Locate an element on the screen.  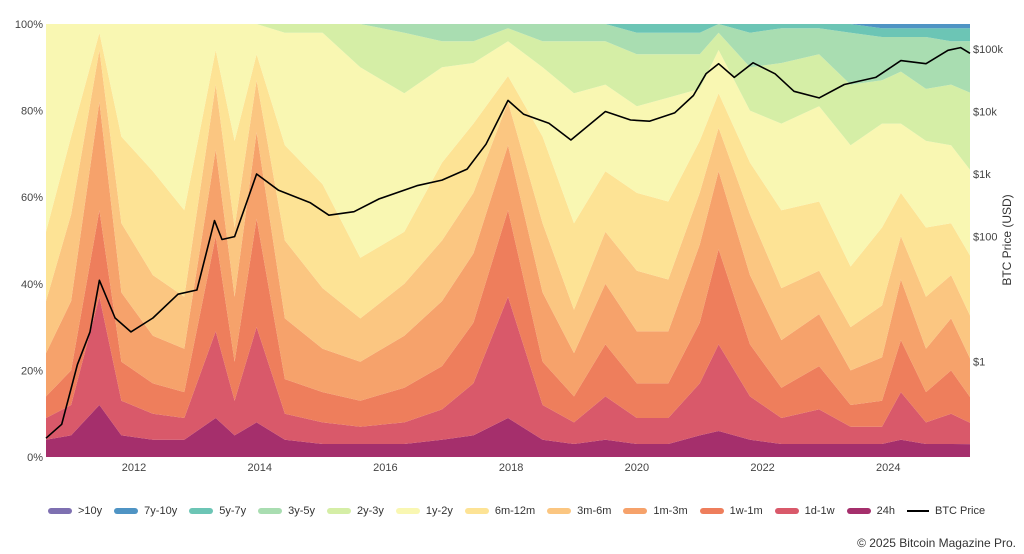
x-tick-label: 2012 is located at coordinates (134, 468).